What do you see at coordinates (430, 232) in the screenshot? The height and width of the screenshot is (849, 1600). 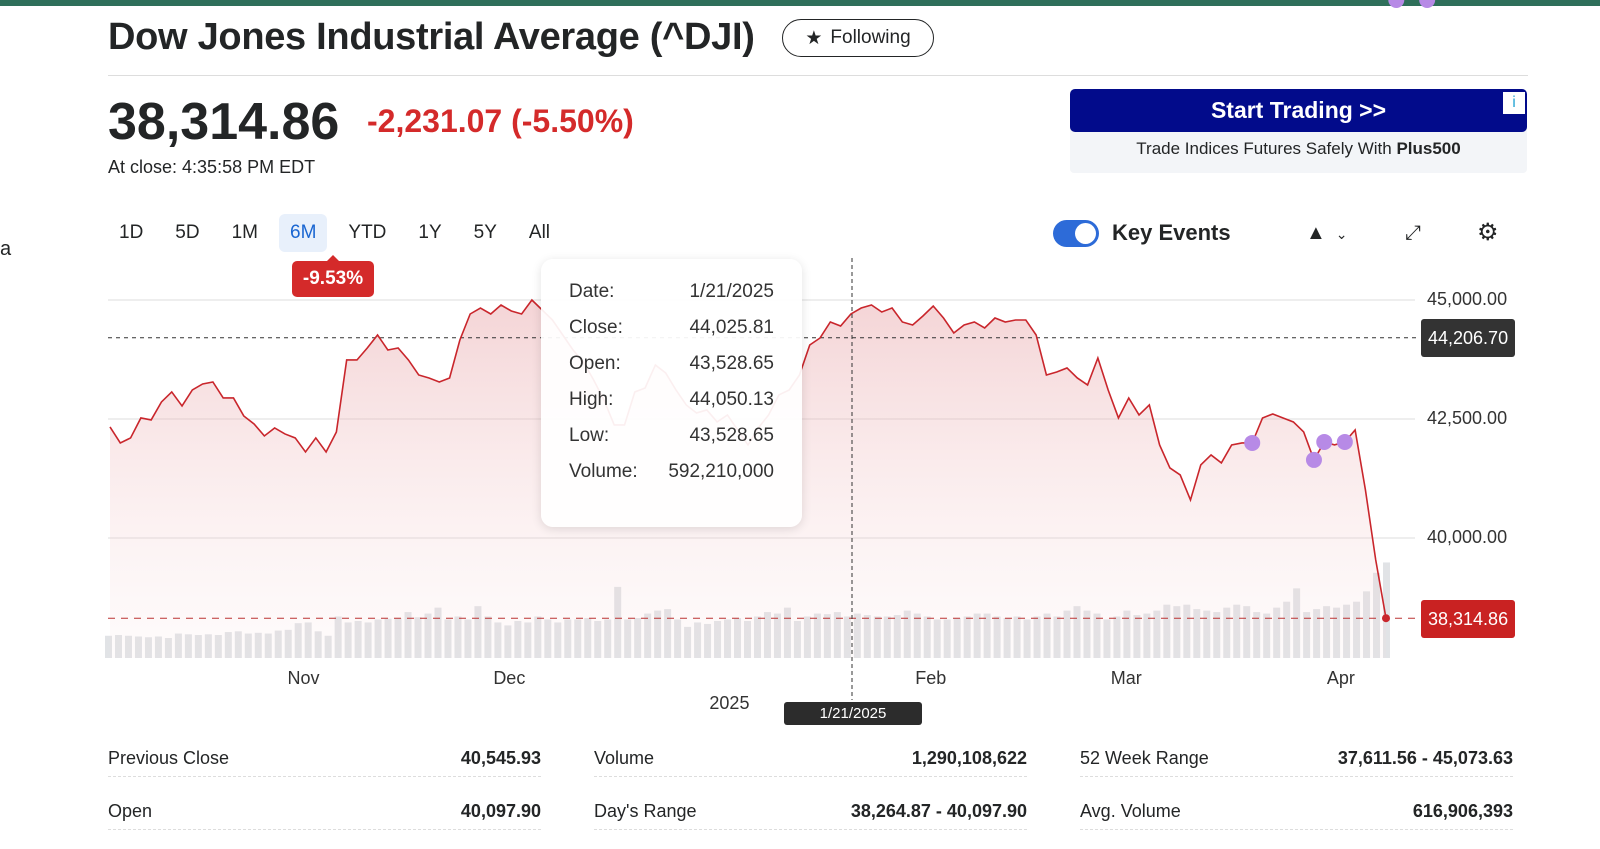 I see `range-tab-1y: 1Y` at bounding box center [430, 232].